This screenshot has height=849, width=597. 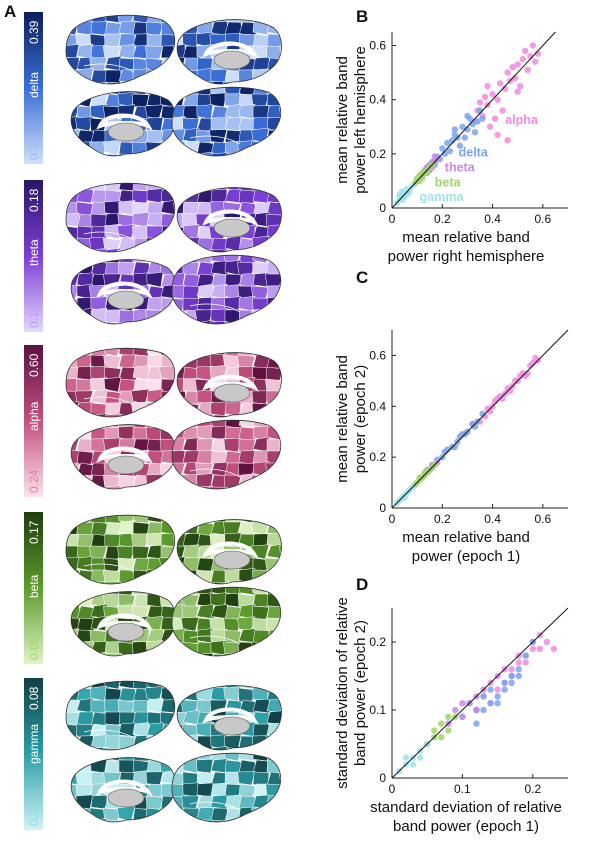 I want to click on y-axis-label: mean relative band, so click(x=342, y=419).